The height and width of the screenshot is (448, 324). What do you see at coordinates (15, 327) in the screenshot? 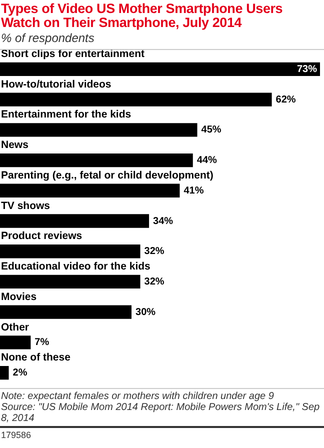
I see `y-tick-label: Other` at bounding box center [15, 327].